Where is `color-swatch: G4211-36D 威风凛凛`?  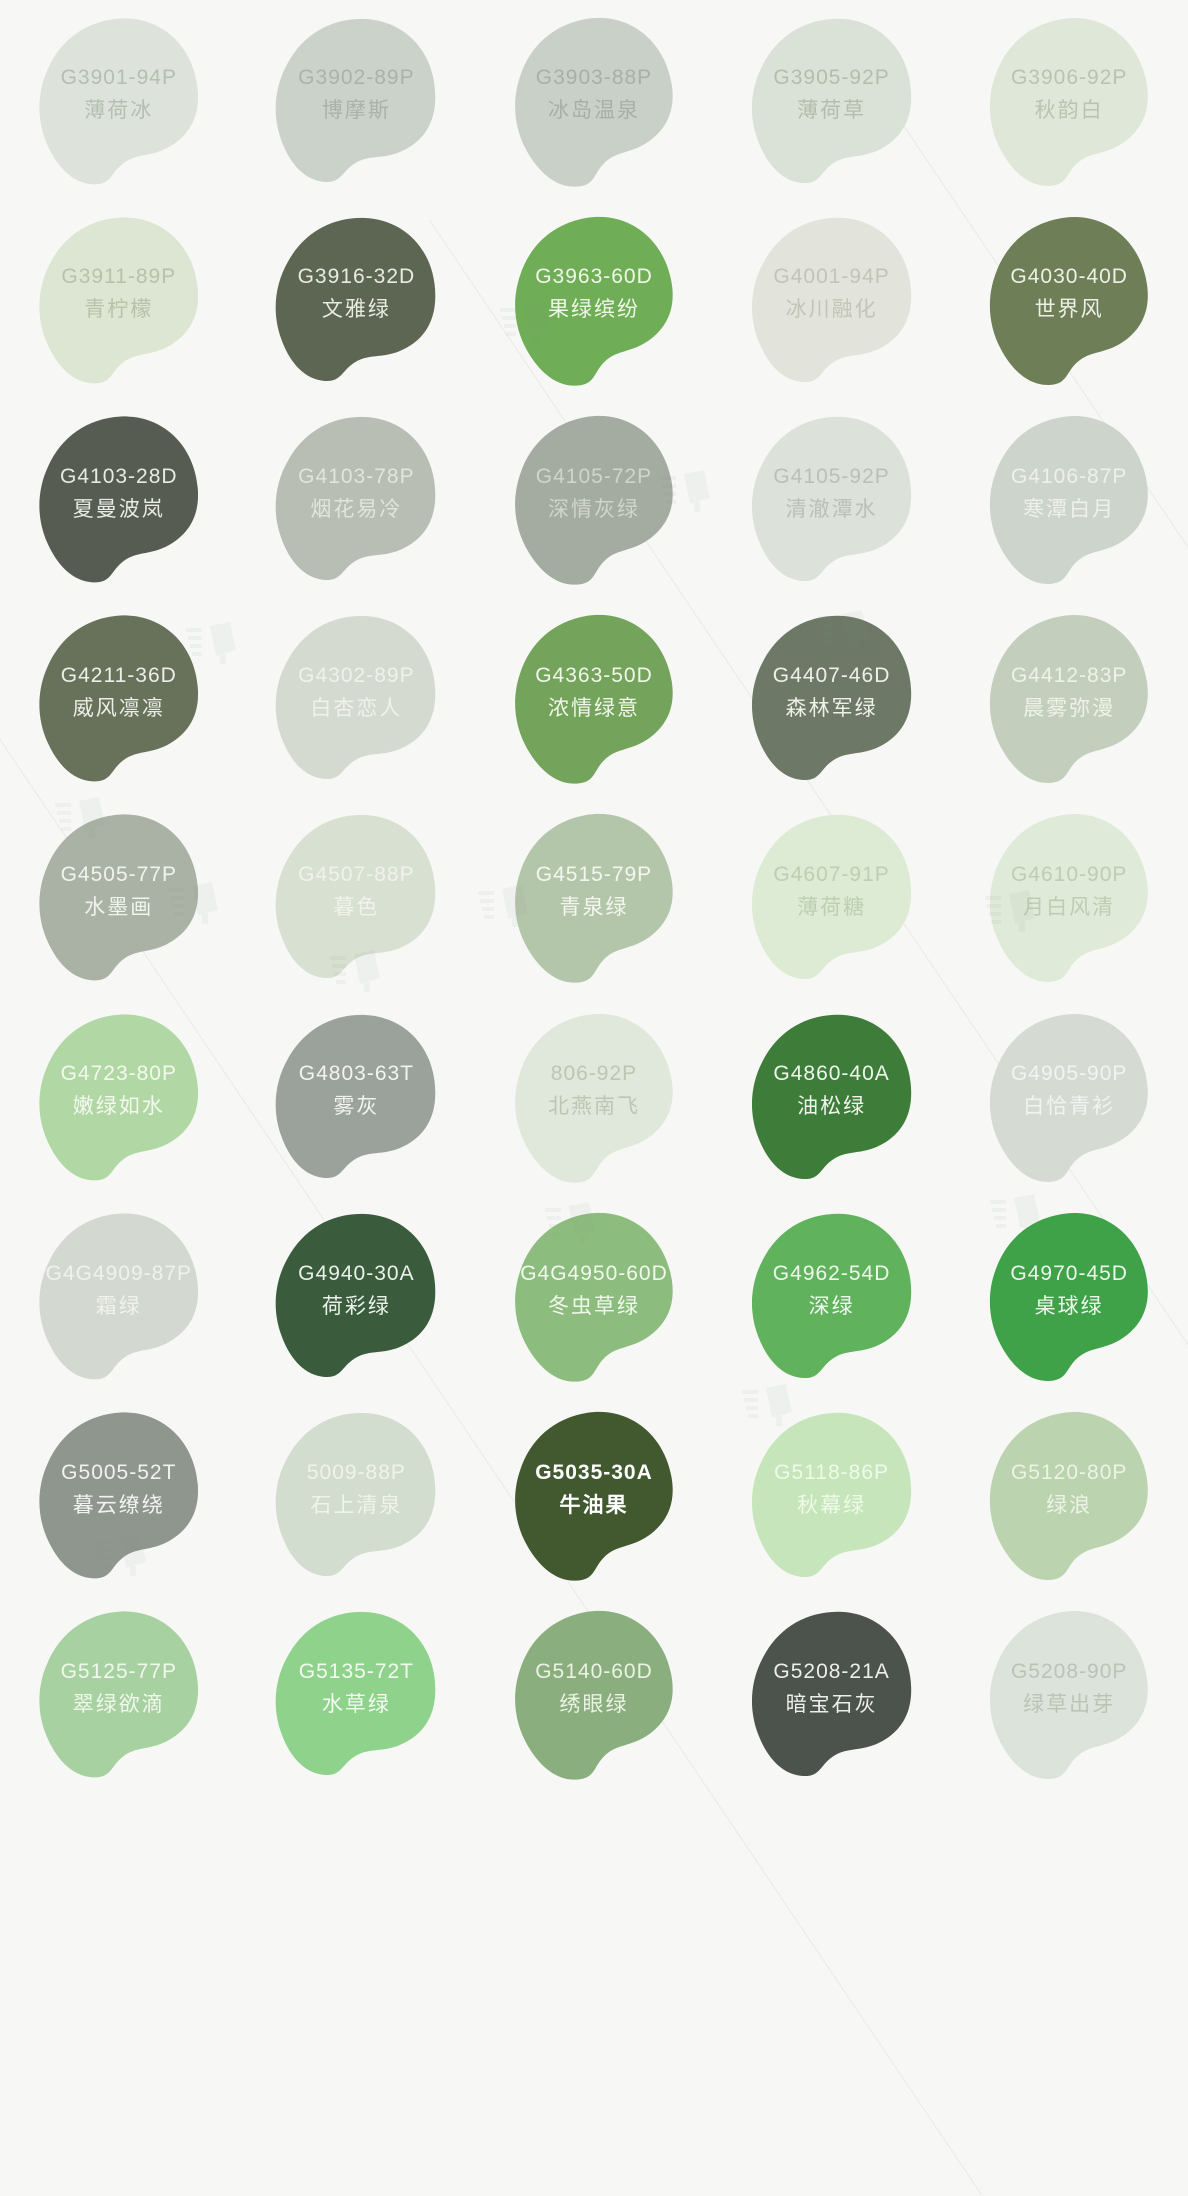 color-swatch: G4211-36D 威风凛凛 is located at coordinates (119, 697).